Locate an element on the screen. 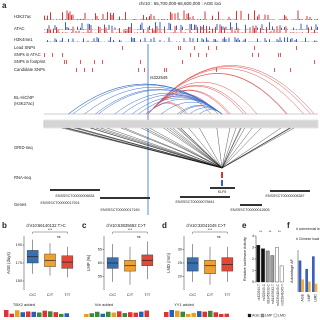 This screenshot has width=320, height=320. y-tick-label: 1 is located at coordinates (253, 270).